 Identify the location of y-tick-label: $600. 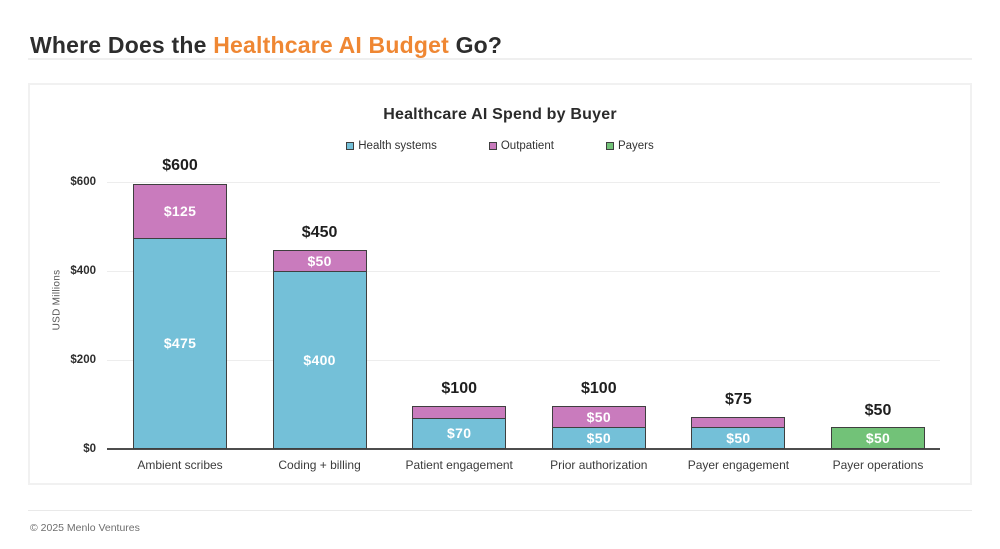
(83, 182).